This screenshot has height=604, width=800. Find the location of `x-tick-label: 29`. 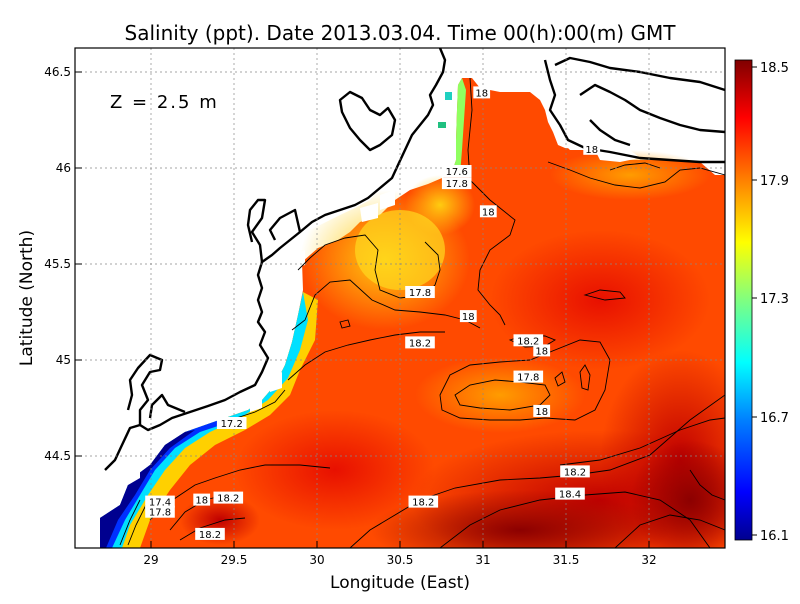

x-tick-label: 29 is located at coordinates (150, 560).